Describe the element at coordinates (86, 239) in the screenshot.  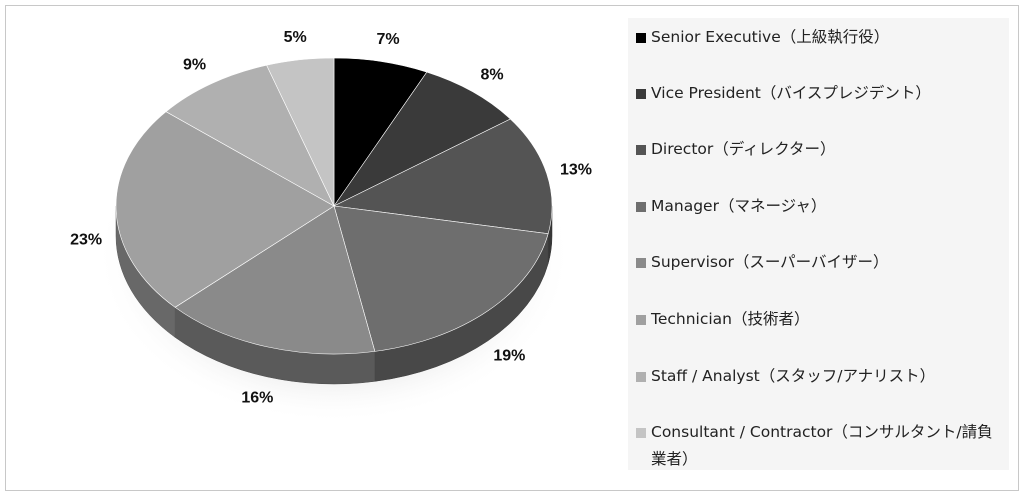
I see `pie-value-label: 23%` at that location.